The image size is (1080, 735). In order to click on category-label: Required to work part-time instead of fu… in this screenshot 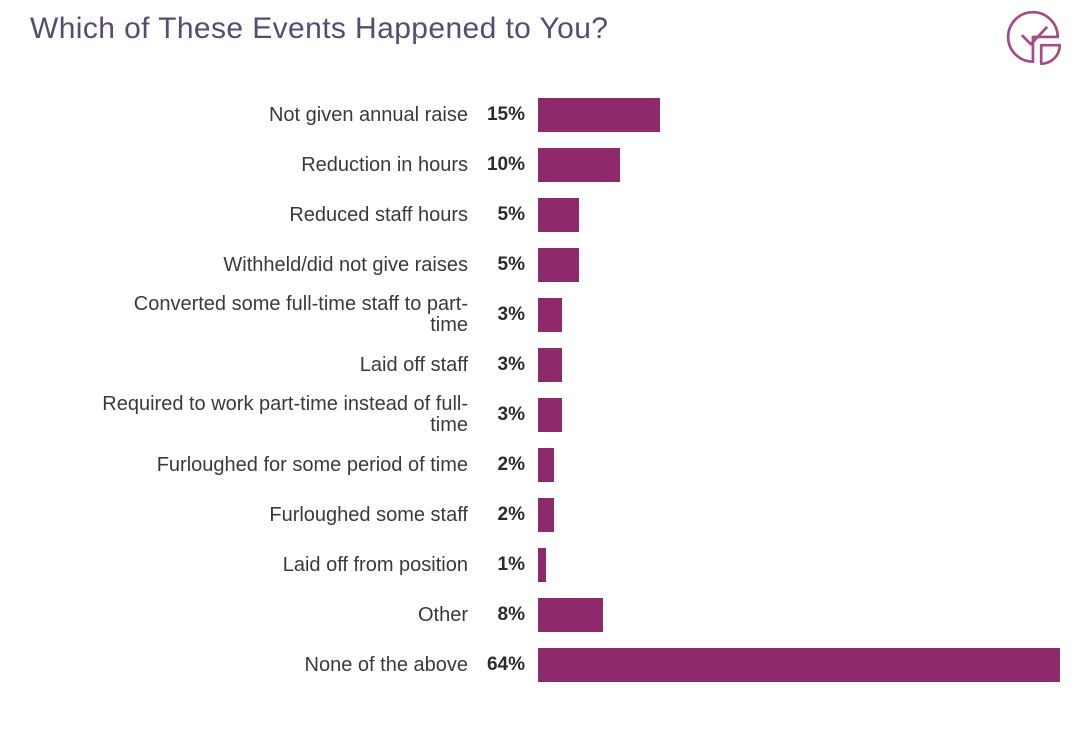, I will do `click(285, 414)`.